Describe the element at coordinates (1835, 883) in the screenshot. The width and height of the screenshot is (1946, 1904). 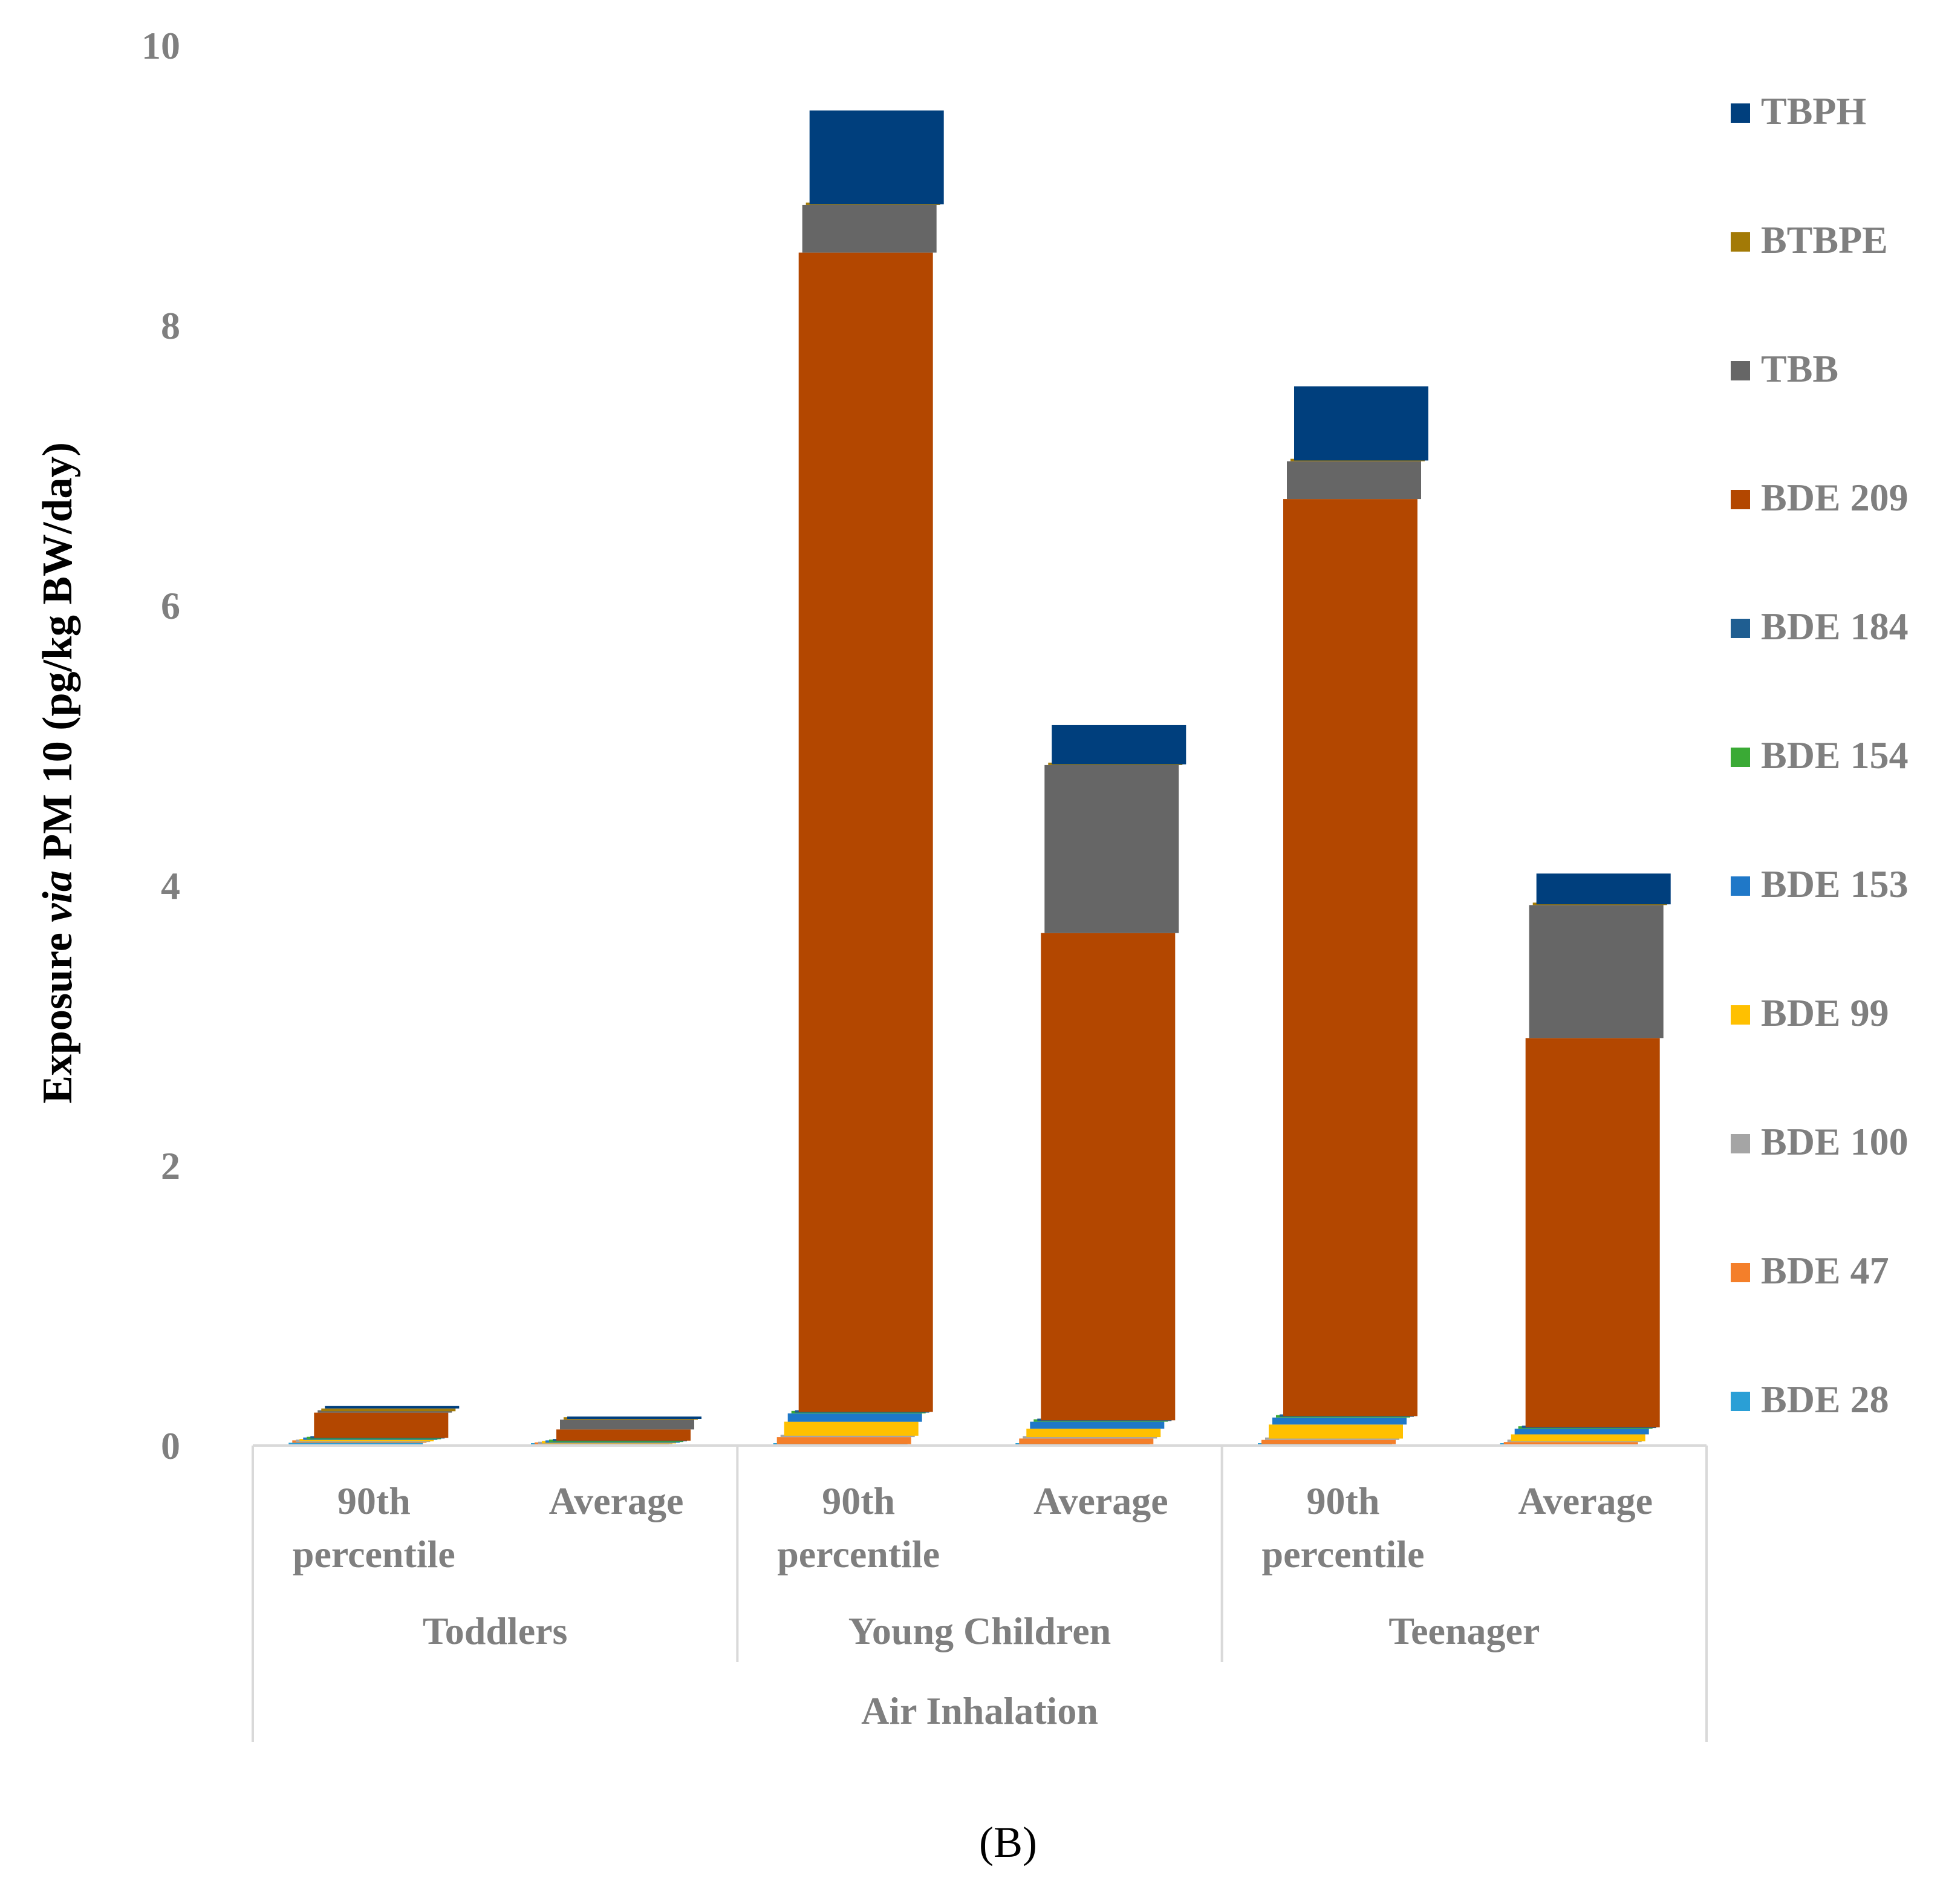
I see `legend-label: BDE 153` at that location.